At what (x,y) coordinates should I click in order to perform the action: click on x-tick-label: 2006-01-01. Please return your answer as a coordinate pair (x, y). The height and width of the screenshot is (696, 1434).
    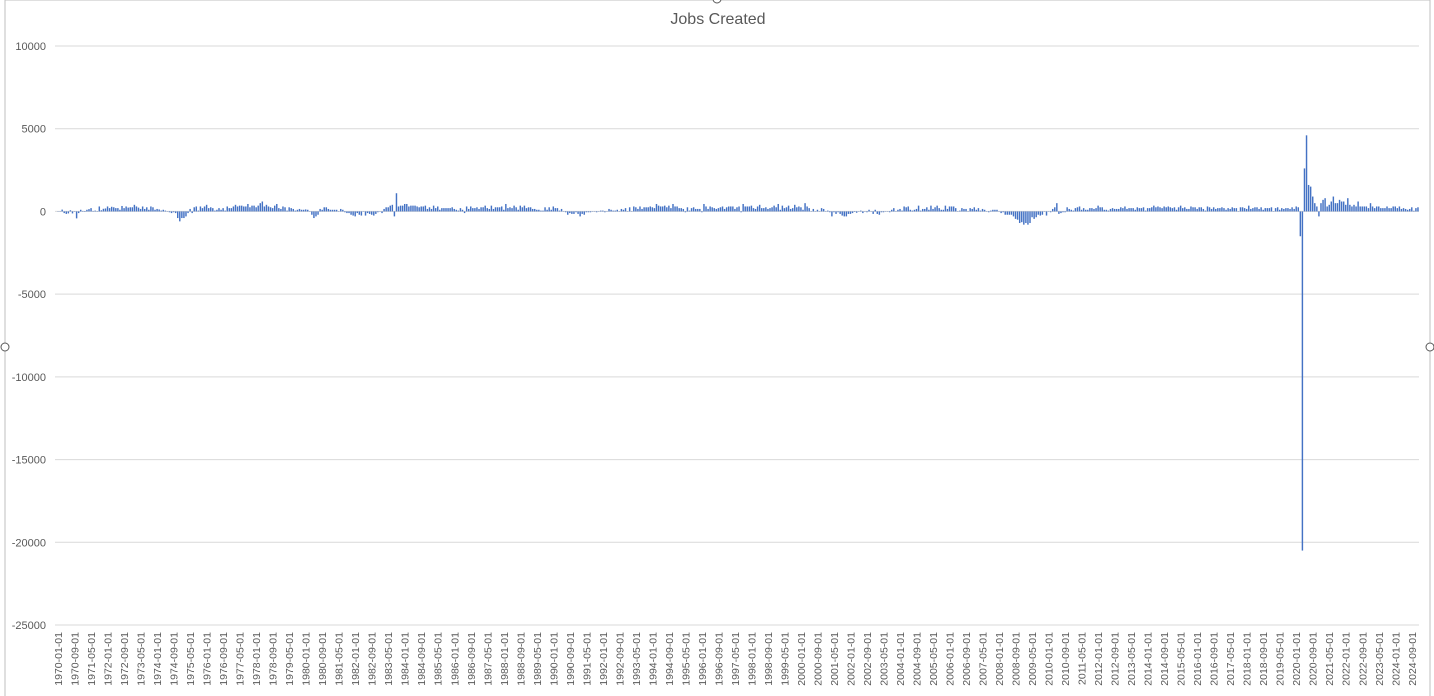
    Looking at the image, I should click on (951, 659).